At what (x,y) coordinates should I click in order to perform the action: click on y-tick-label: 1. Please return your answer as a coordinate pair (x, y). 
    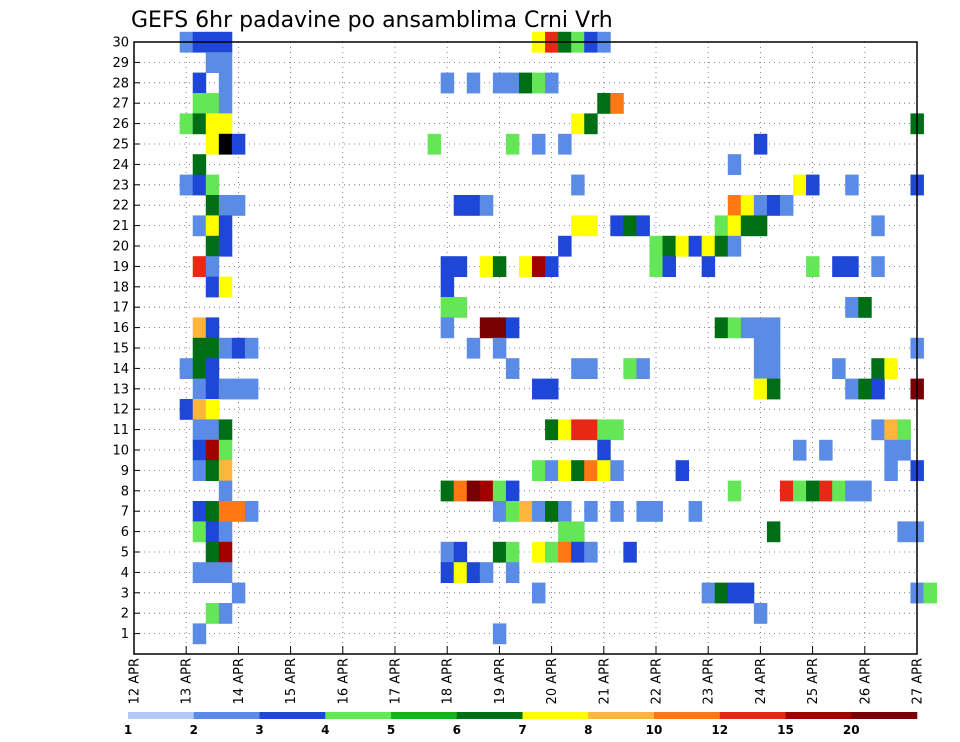
    Looking at the image, I should click on (125, 634).